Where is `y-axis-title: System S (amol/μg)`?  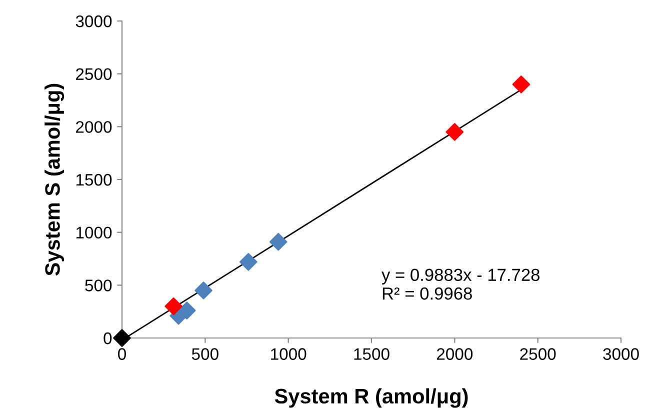
y-axis-title: System S (amol/μg) is located at coordinates (54, 180).